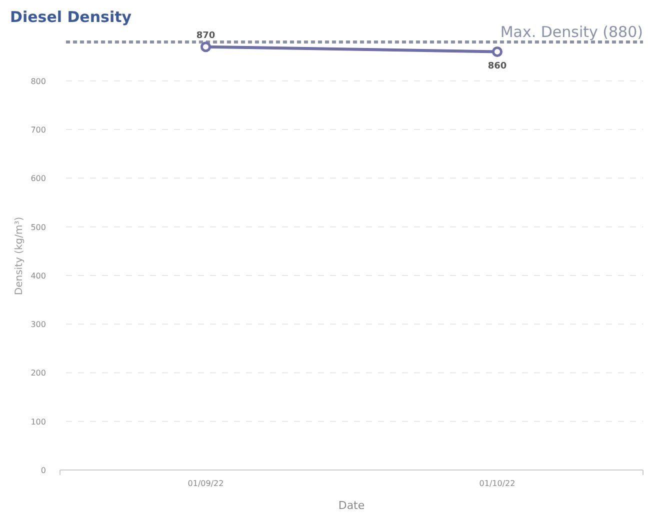  I want to click on y-tick-label: 800, so click(38, 81).